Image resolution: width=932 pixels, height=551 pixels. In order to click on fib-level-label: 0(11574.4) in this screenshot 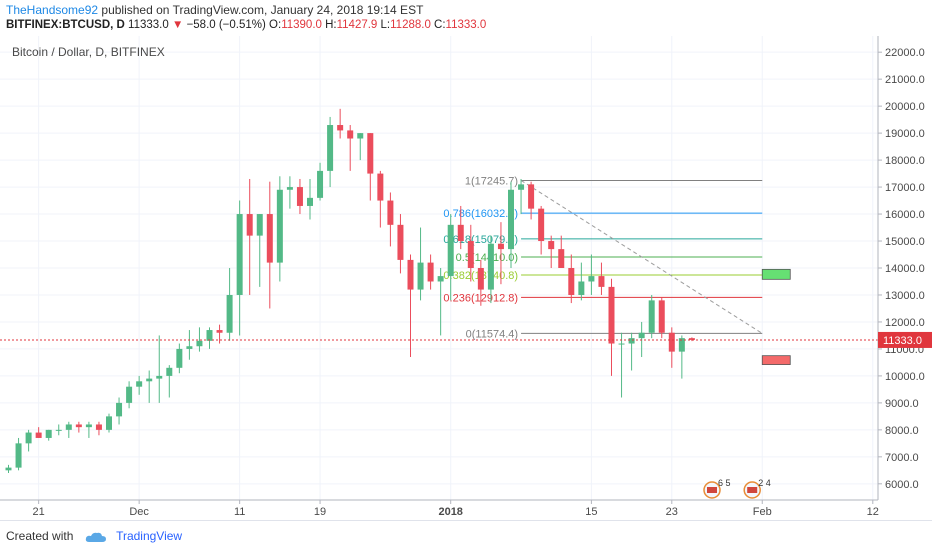, I will do `click(492, 334)`.